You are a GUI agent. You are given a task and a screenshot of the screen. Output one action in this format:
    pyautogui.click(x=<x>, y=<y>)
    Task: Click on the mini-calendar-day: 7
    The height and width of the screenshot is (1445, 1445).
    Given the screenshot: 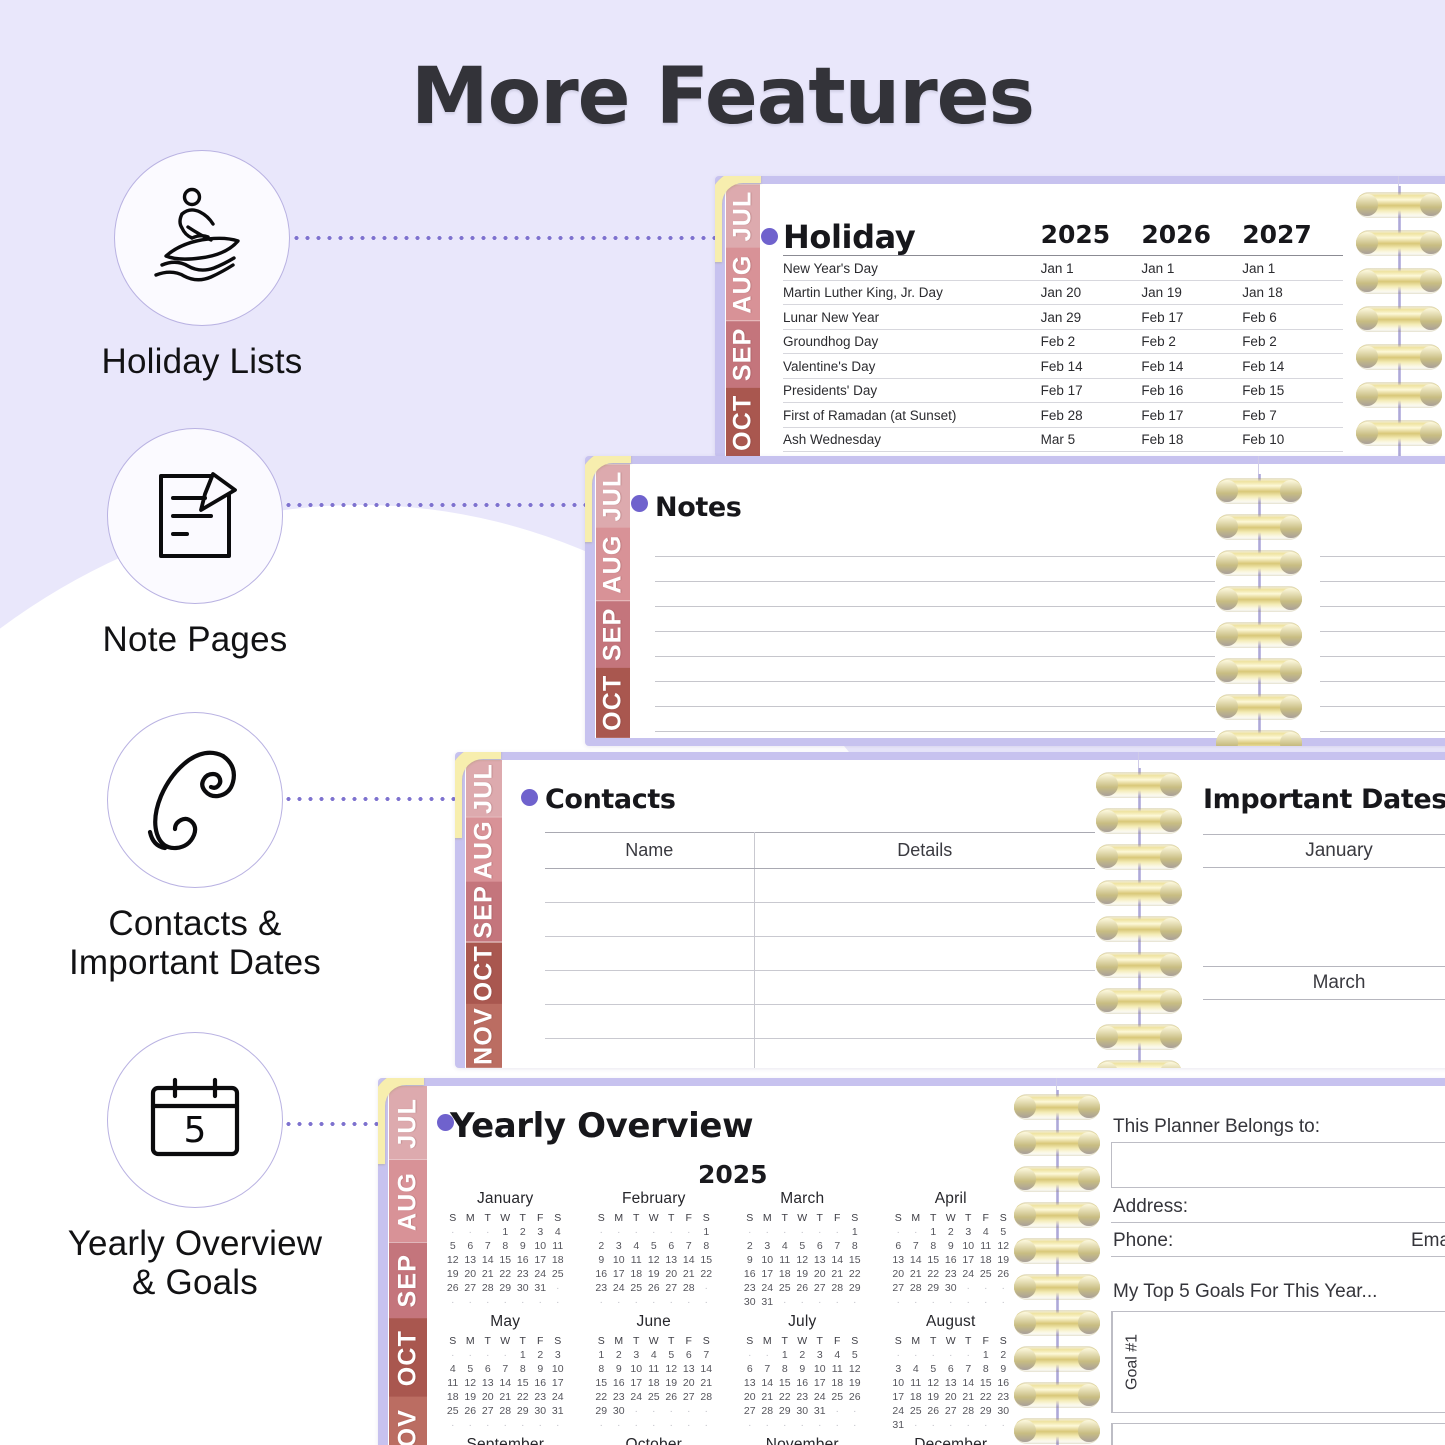 What is the action you would take?
    pyautogui.click(x=487, y=1246)
    